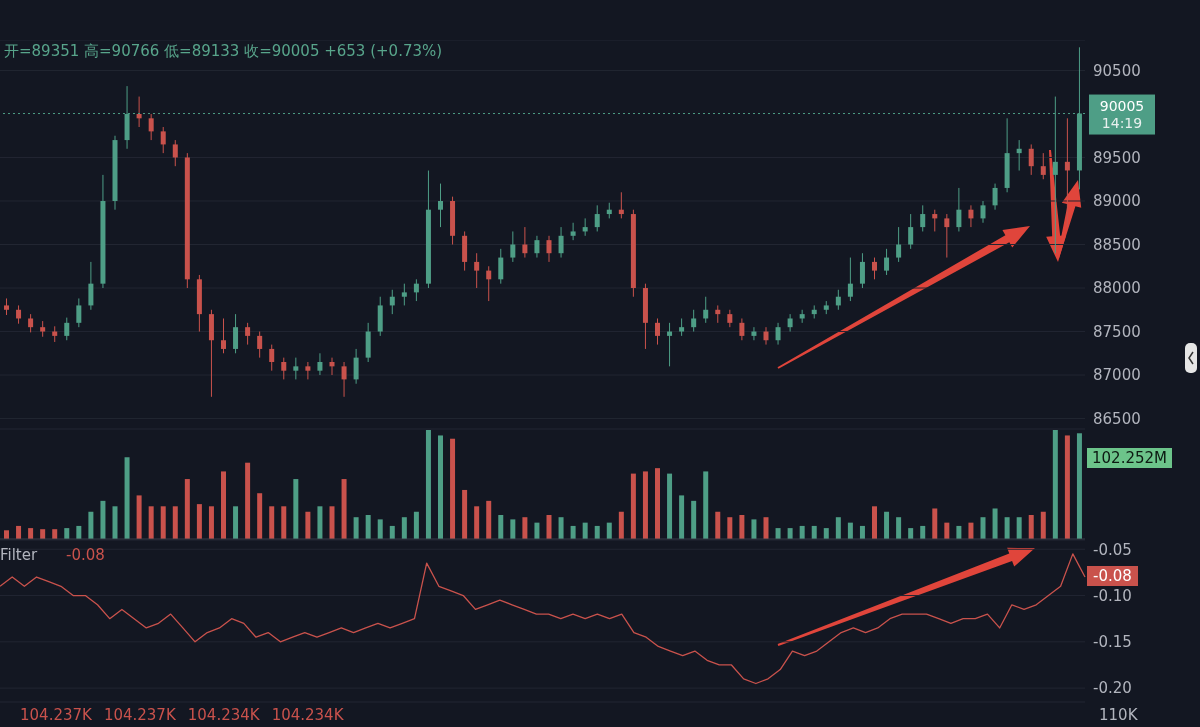 The image size is (1200, 727). What do you see at coordinates (1112, 642) in the screenshot?
I see `y-tick-label: -0.15` at bounding box center [1112, 642].